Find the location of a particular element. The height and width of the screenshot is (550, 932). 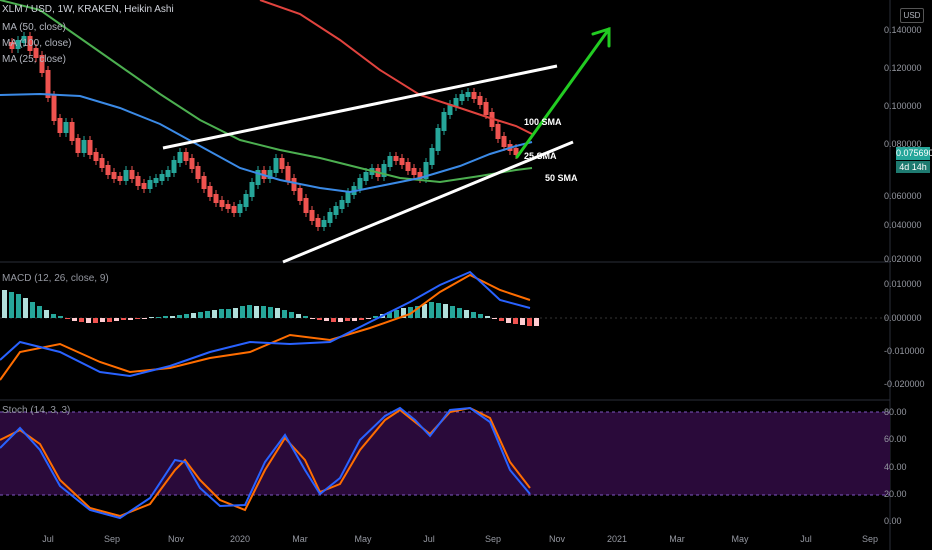

current-price-tag: 0.075690 is located at coordinates (914, 153).